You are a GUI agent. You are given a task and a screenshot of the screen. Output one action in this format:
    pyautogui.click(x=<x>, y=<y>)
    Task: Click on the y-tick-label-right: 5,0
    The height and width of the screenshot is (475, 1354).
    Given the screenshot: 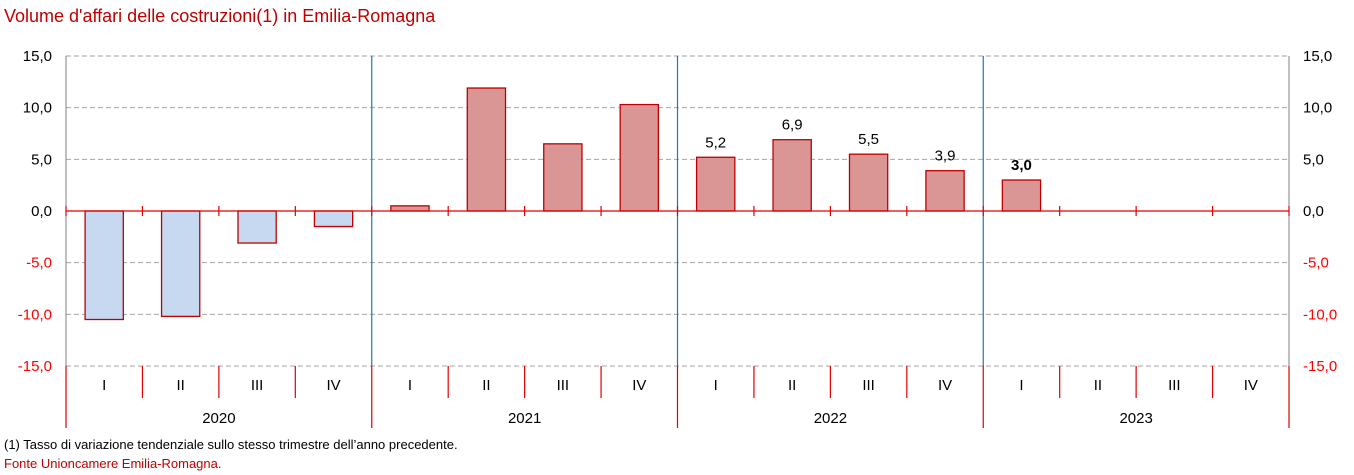 What is the action you would take?
    pyautogui.click(x=1313, y=159)
    